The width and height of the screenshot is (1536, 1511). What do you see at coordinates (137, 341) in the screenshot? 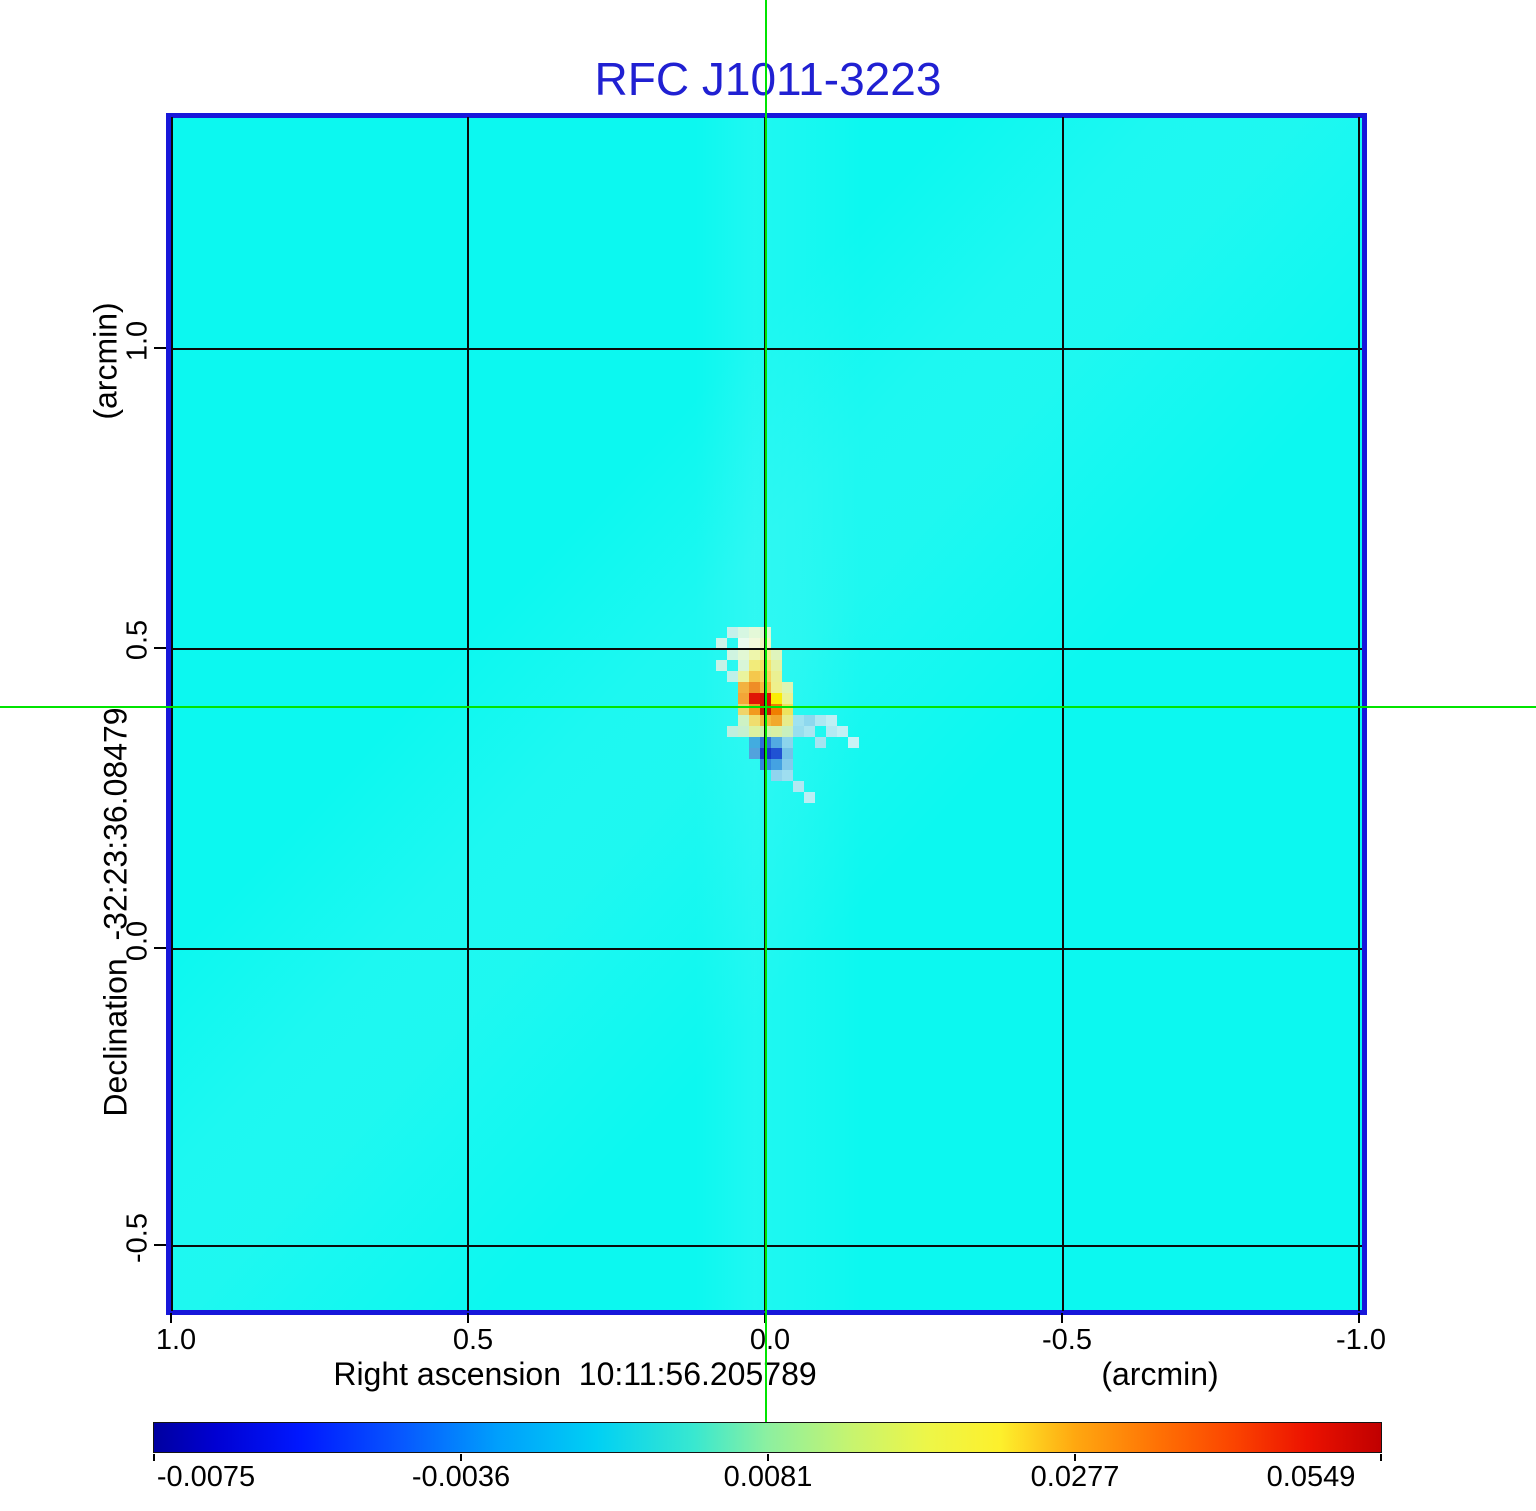
I see `y-tick-label: 1.0` at bounding box center [137, 341].